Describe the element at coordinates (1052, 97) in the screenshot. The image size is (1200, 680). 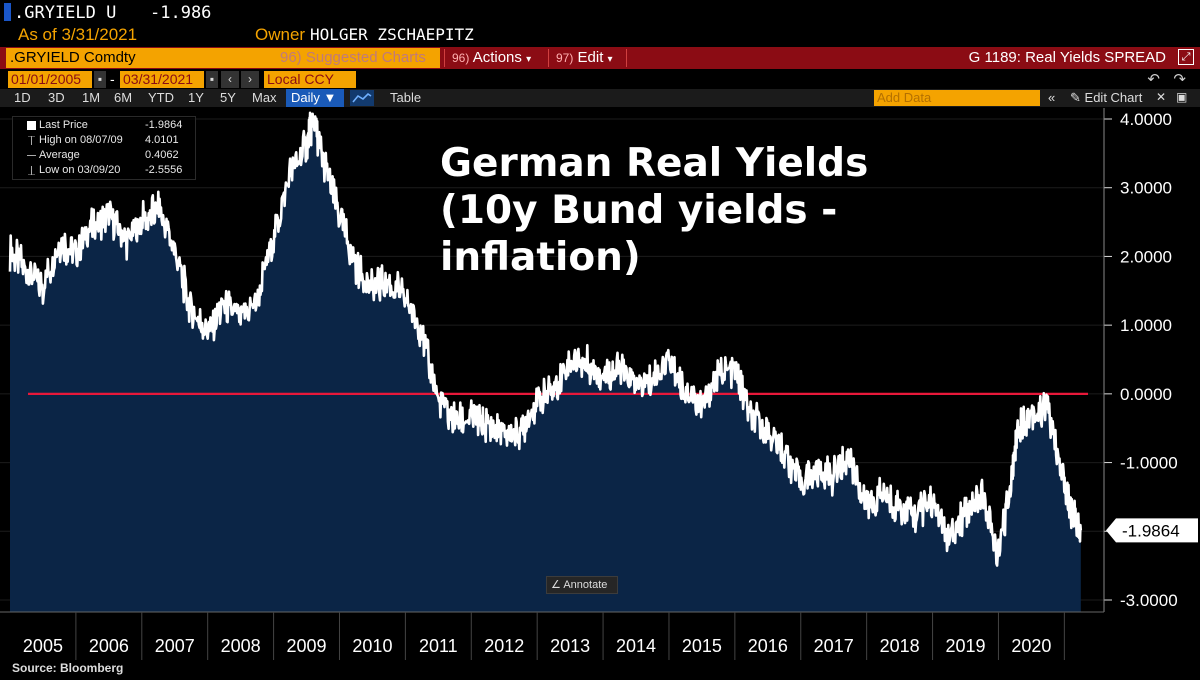
I see `collapse-icon: «` at that location.